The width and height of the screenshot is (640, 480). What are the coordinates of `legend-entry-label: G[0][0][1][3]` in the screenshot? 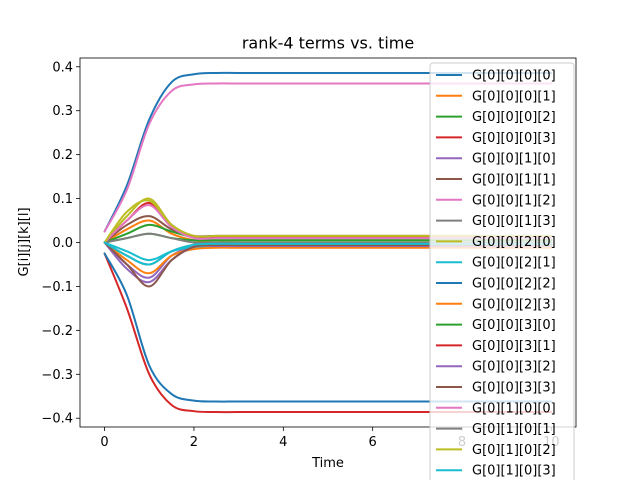 It's located at (514, 221).